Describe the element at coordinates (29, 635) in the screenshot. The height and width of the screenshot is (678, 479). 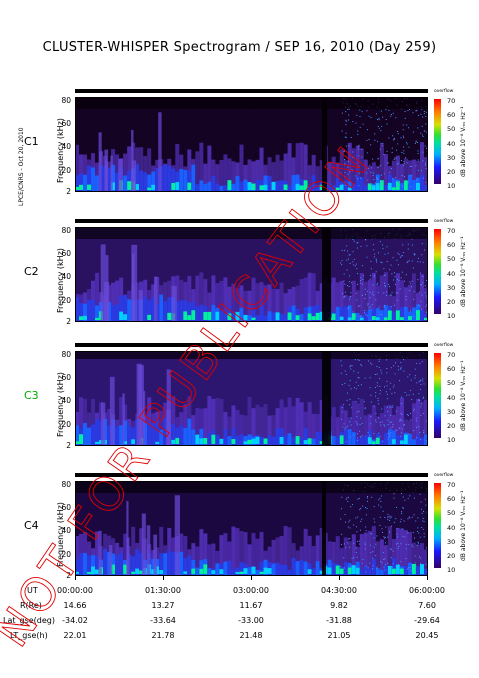
I see `ephem-label-lt: LT_gse(h)` at that location.